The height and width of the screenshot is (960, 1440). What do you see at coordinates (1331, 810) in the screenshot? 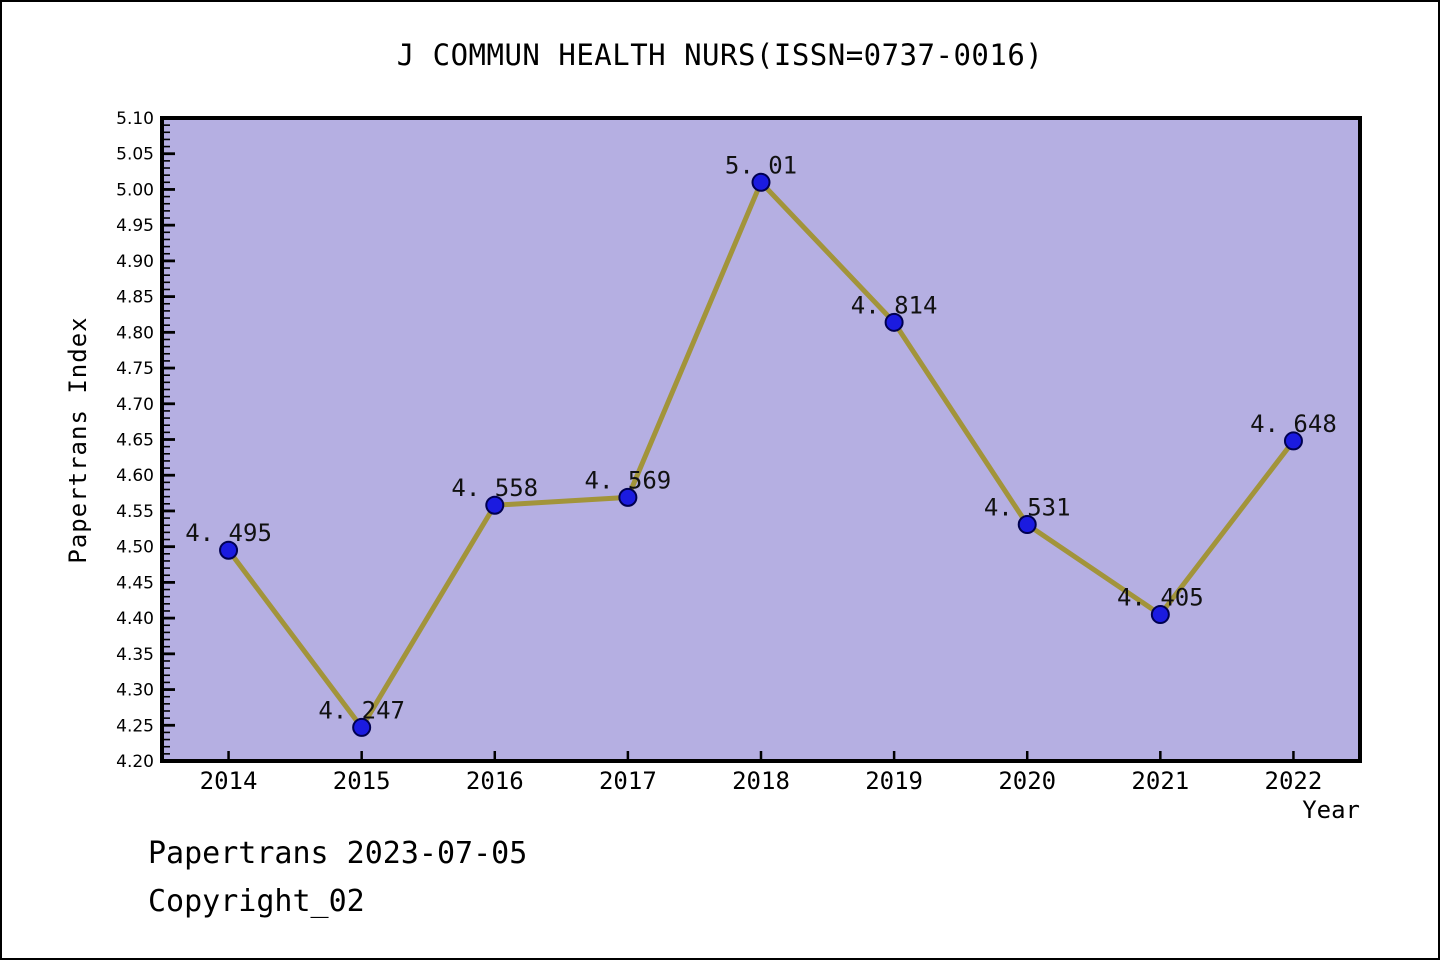
I see `x-axis-title: Year` at bounding box center [1331, 810].